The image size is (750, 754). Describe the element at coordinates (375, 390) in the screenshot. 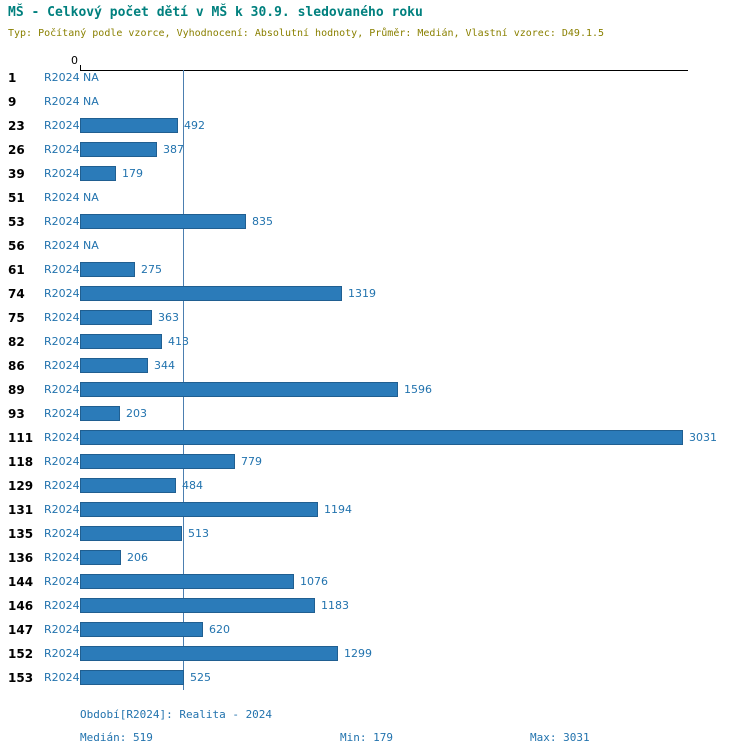

I see `chart-row: 89 R2024 1596` at that location.